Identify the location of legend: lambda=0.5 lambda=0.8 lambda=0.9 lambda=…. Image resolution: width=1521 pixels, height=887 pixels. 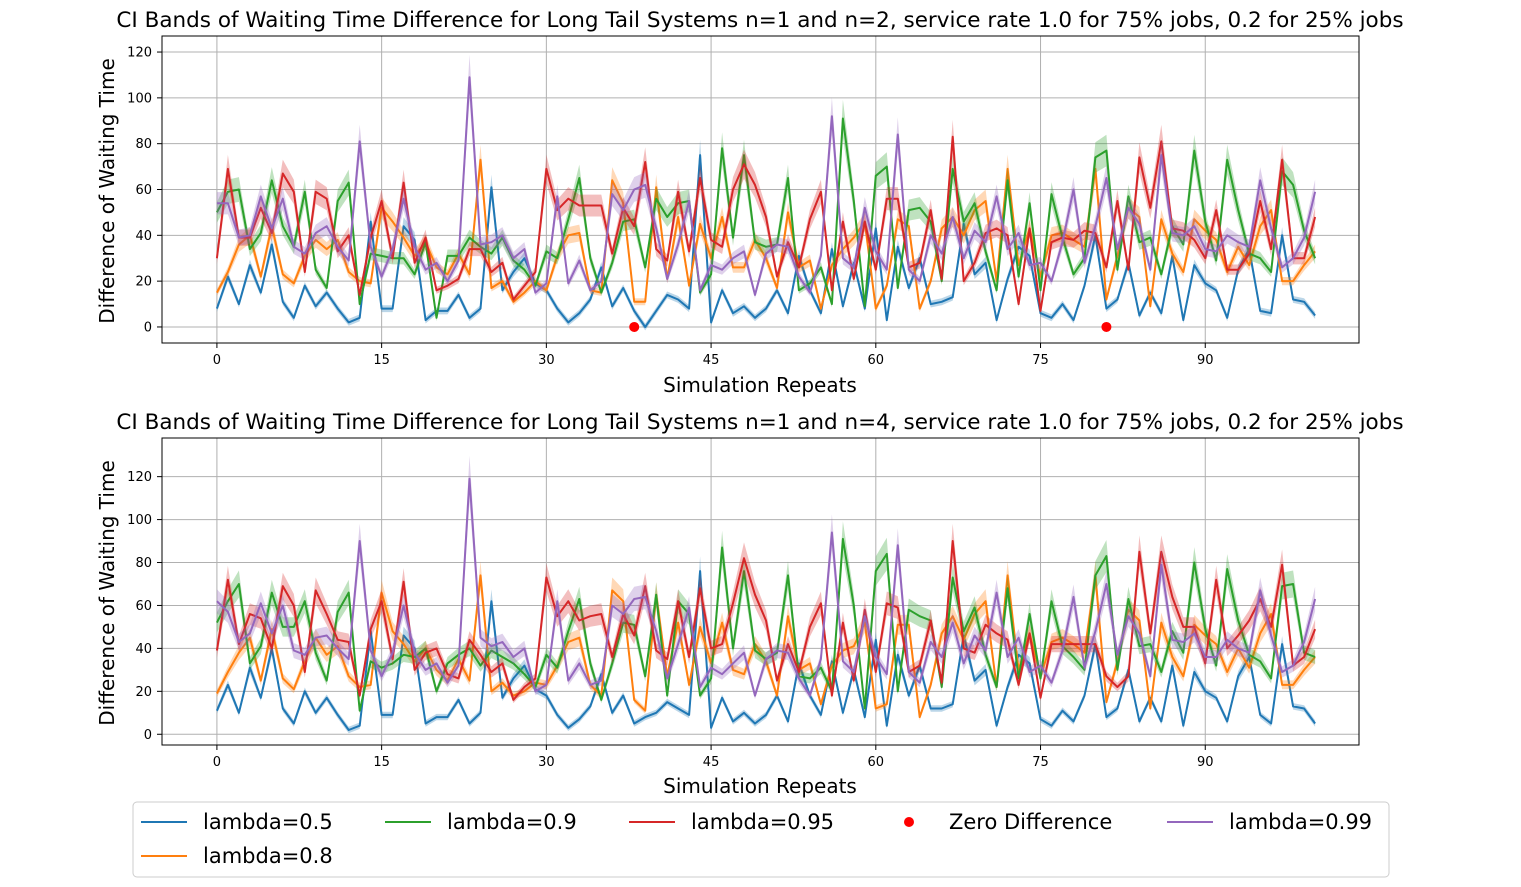
(761, 839).